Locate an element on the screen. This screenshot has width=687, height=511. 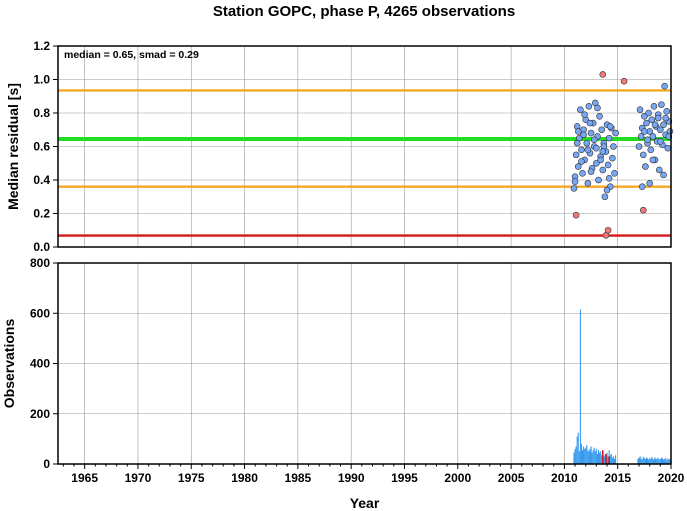
y-tick-label: 1.2 is located at coordinates (41, 46).